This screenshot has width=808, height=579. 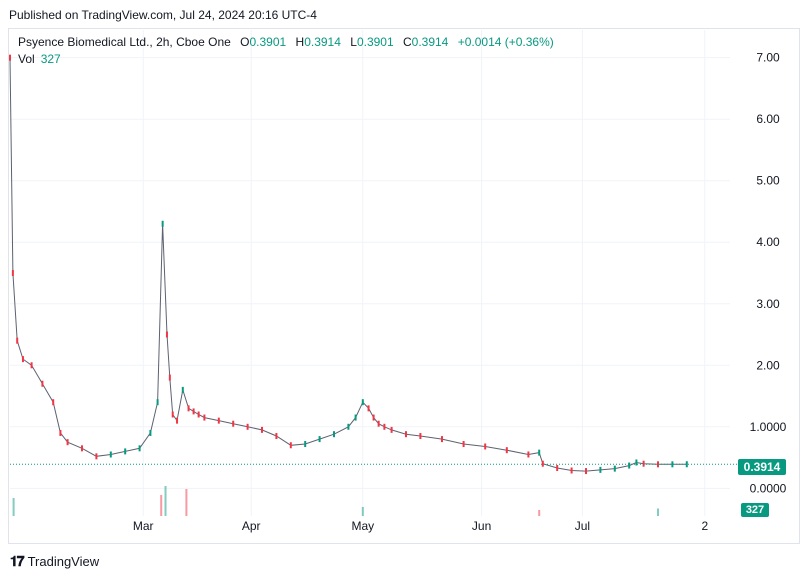 I want to click on y-tick-label: 6.00, so click(x=768, y=119).